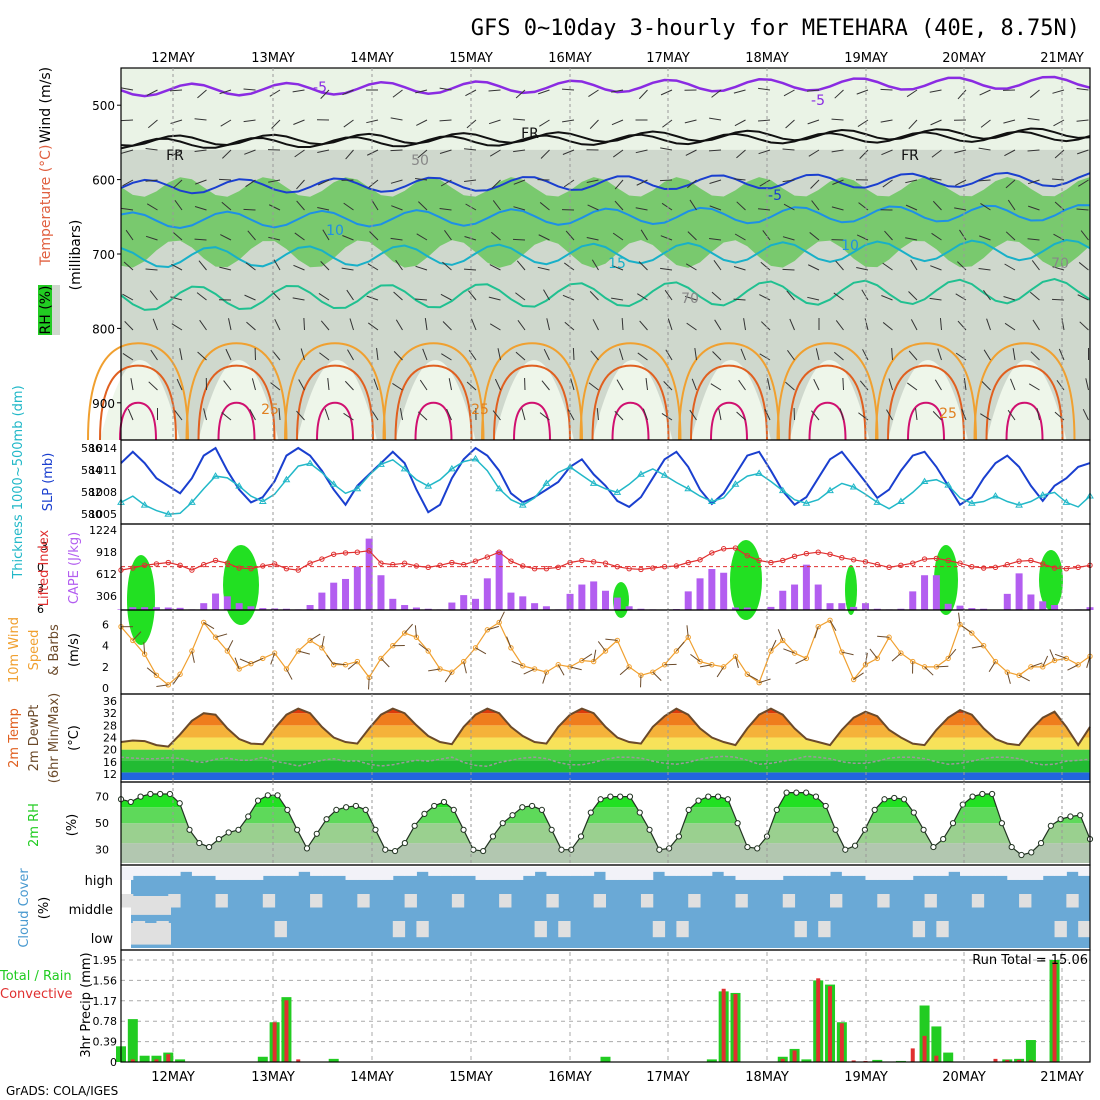 The height and width of the screenshot is (1100, 1100). I want to click on wind-axis-label: 10m Wind, so click(14, 650).